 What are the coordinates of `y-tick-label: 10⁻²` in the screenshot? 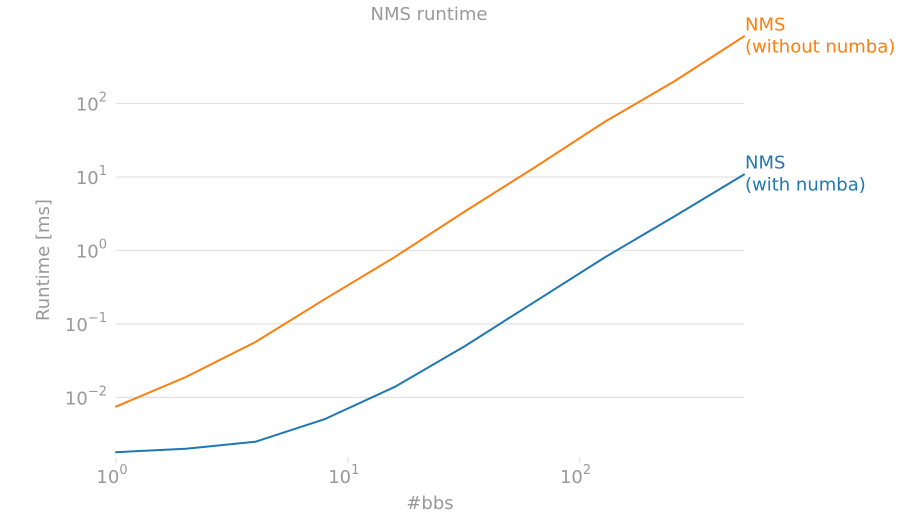 It's located at (86, 396).